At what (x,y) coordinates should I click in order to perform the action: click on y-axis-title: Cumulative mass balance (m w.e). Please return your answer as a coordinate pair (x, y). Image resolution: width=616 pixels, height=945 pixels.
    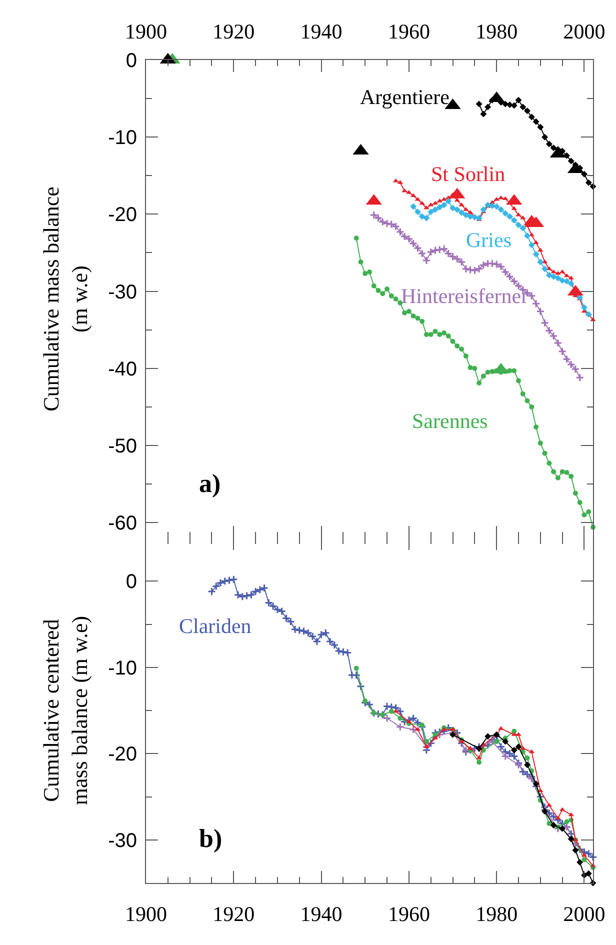
    Looking at the image, I should click on (65, 299).